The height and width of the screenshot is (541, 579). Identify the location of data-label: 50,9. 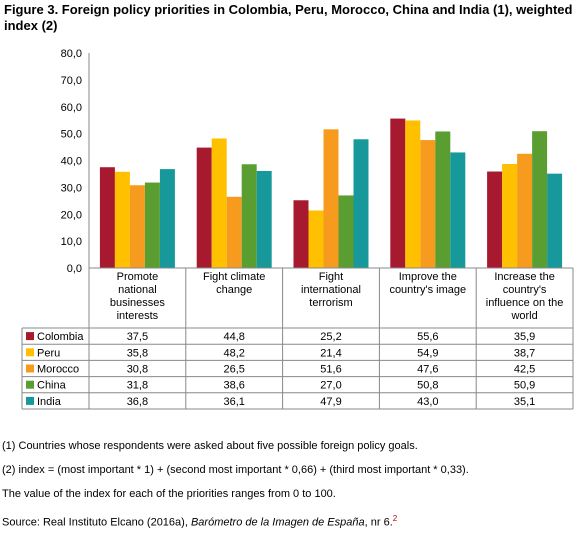
(524, 386).